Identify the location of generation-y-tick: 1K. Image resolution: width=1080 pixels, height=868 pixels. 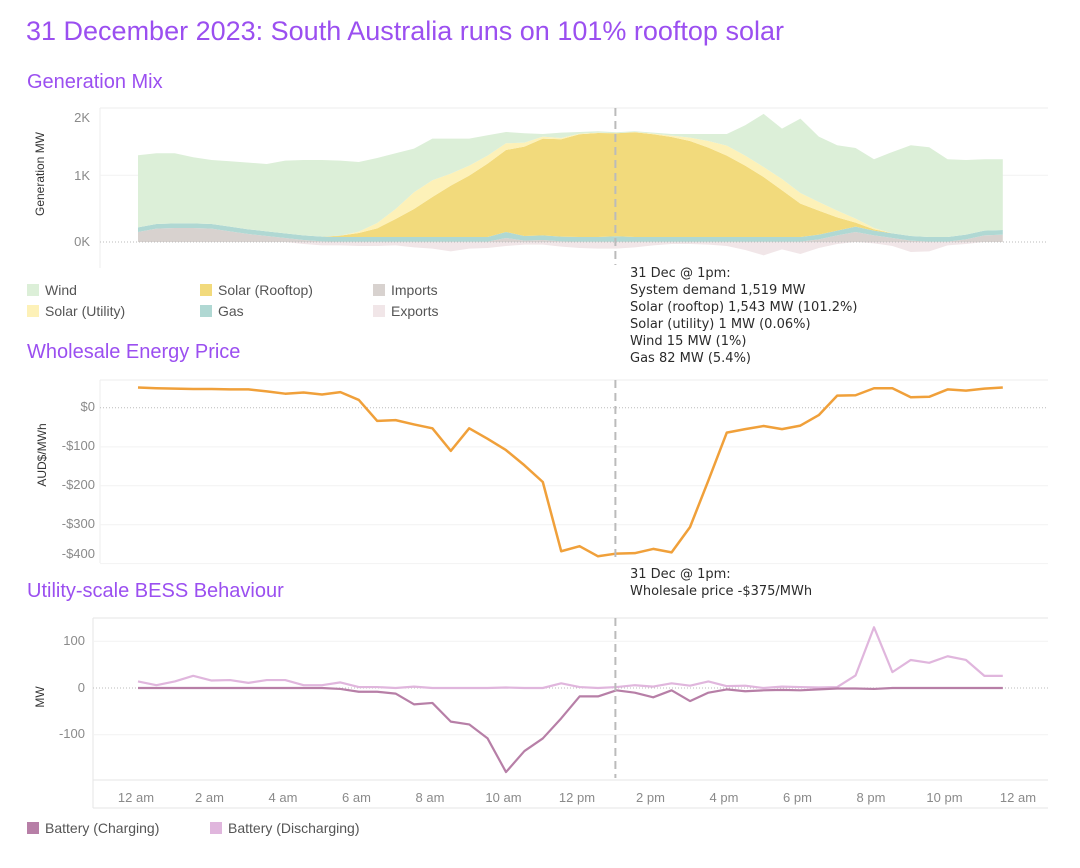
(82, 175).